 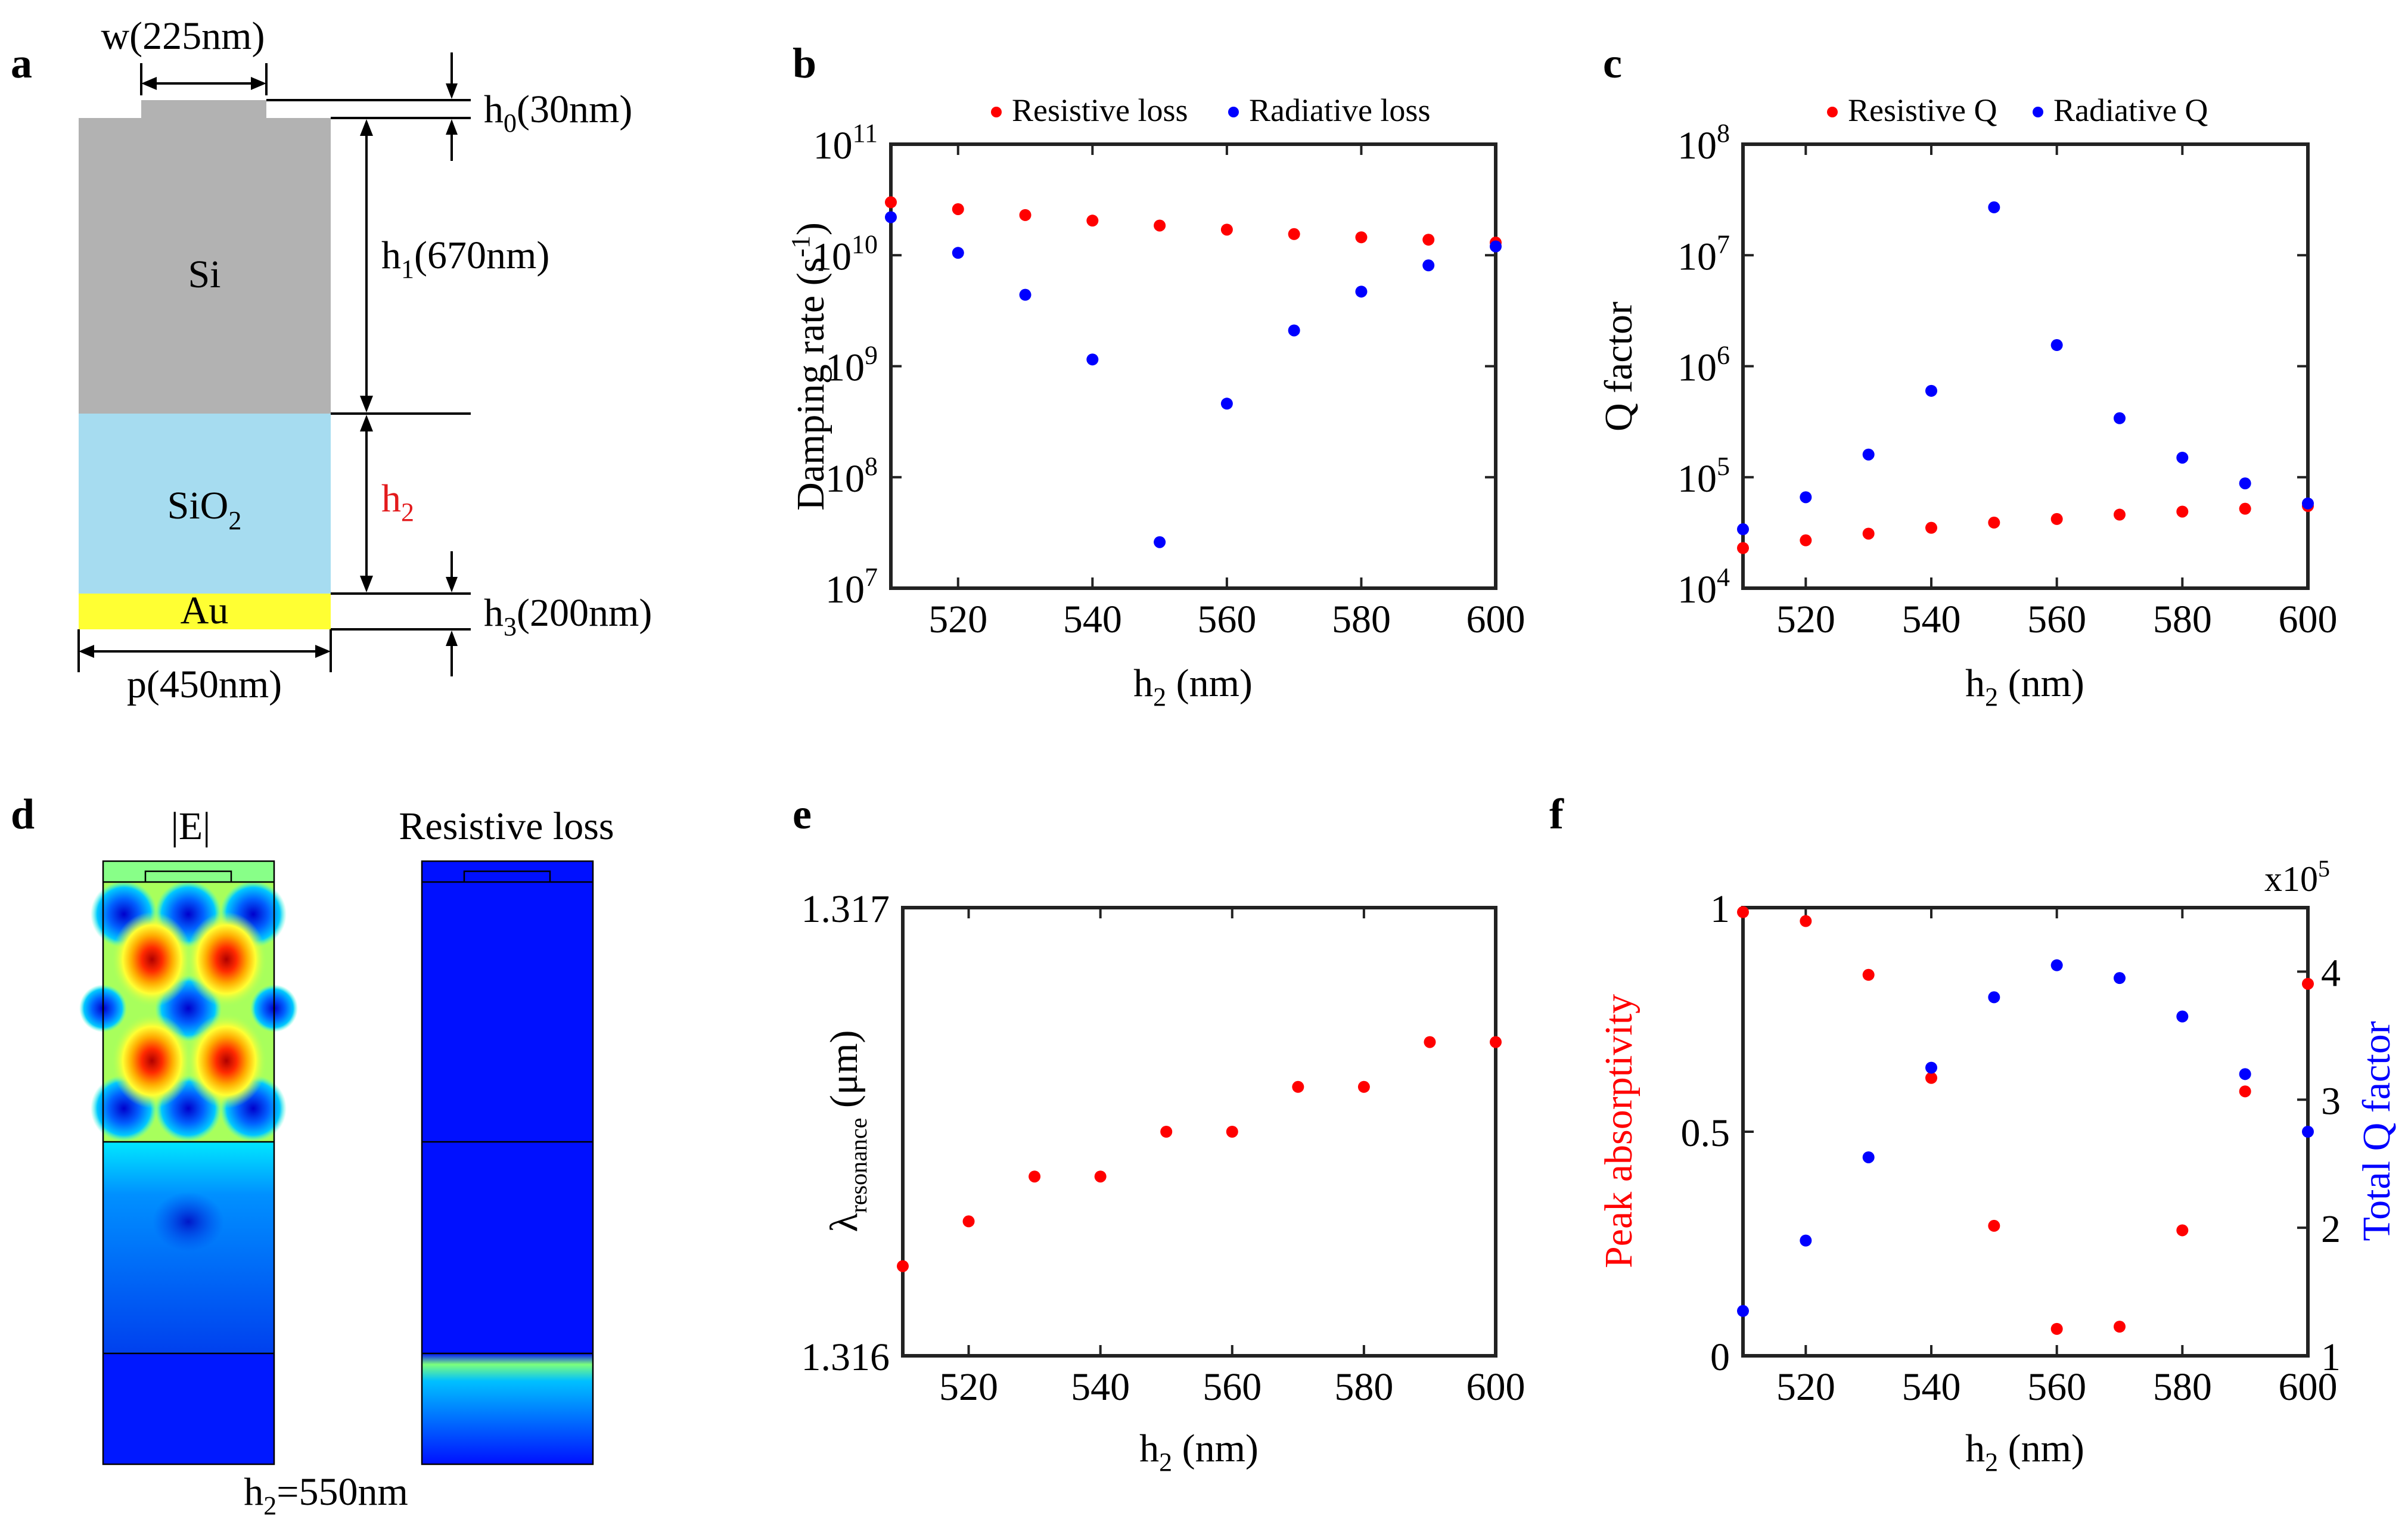 What do you see at coordinates (804, 63) in the screenshot?
I see `panel-label-b: b` at bounding box center [804, 63].